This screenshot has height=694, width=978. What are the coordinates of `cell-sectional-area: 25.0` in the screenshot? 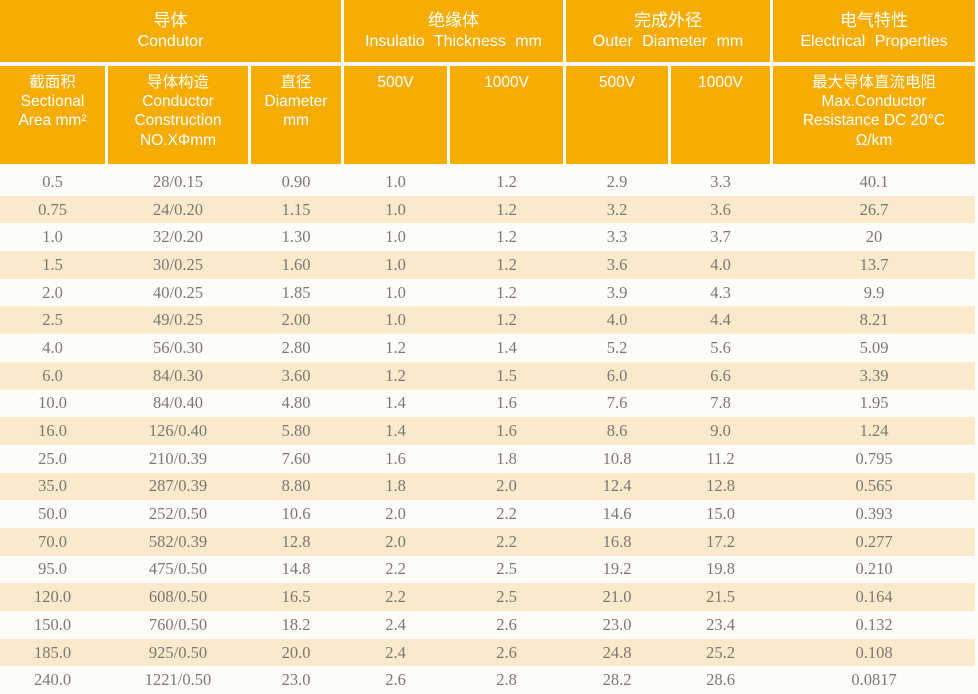 It's located at (52, 458).